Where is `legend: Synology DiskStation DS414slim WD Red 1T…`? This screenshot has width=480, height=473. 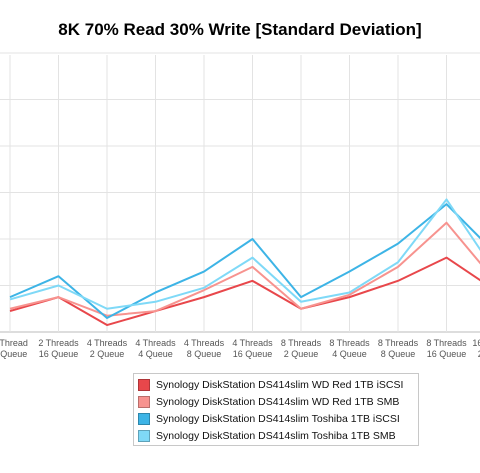
legend: Synology DiskStation DS414slim WD Red 1T… is located at coordinates (276, 409).